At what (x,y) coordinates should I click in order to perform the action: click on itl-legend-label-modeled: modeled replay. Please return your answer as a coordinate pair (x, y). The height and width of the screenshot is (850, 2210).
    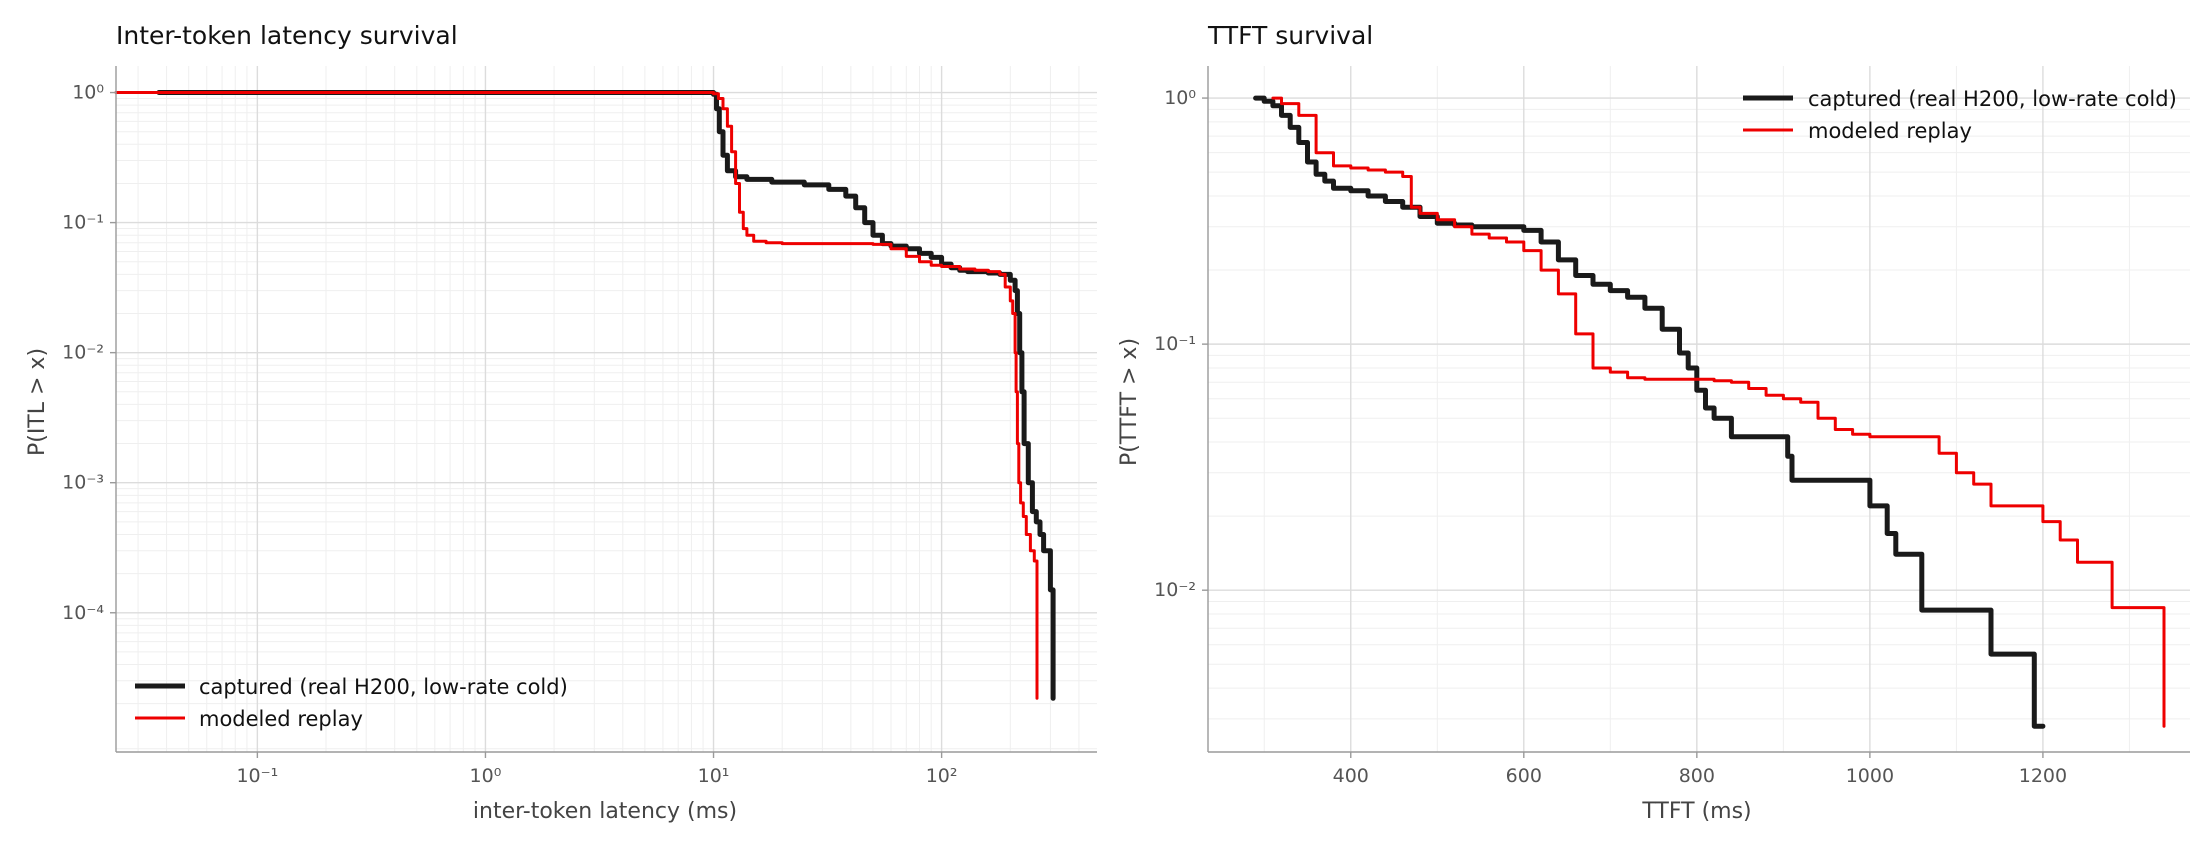
    Looking at the image, I should click on (281, 719).